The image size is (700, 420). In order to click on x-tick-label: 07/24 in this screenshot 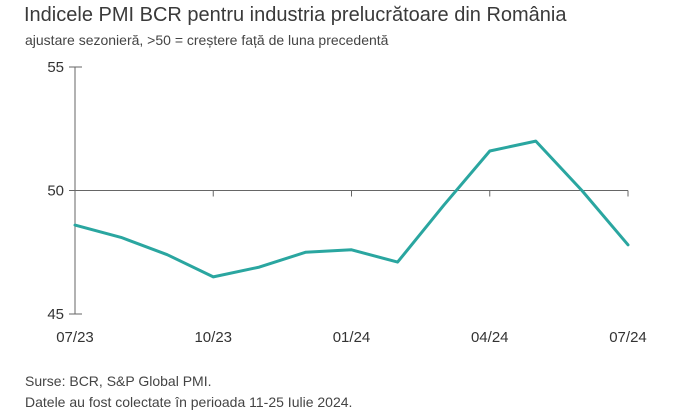, I will do `click(628, 337)`.